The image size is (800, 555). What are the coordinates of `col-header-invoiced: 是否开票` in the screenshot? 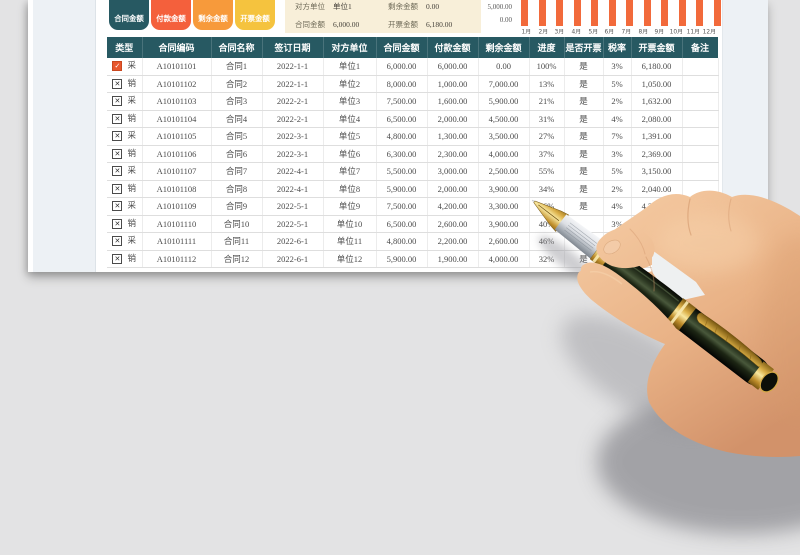 It's located at (584, 47).